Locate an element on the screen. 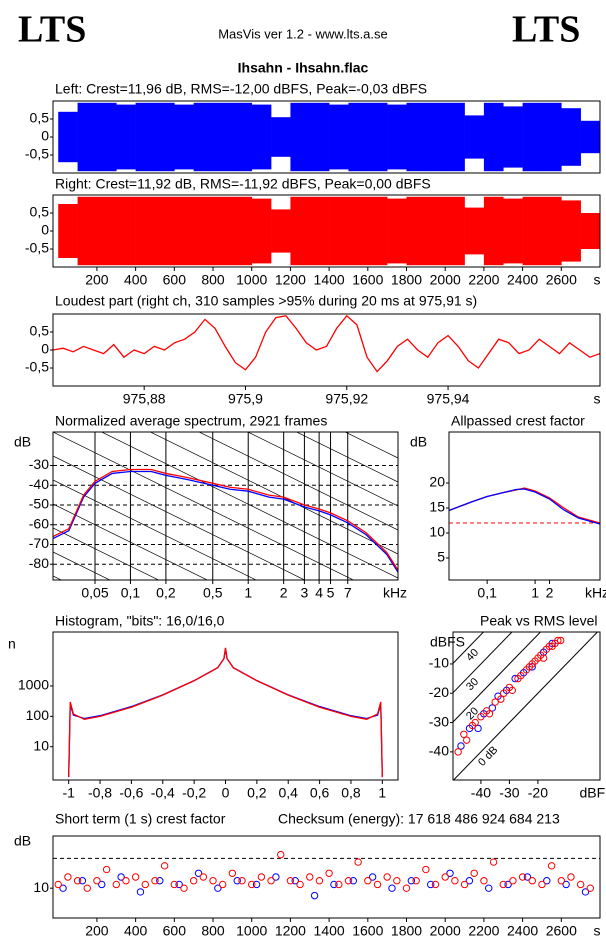 The image size is (606, 946). logo: LTS is located at coordinates (52, 30).